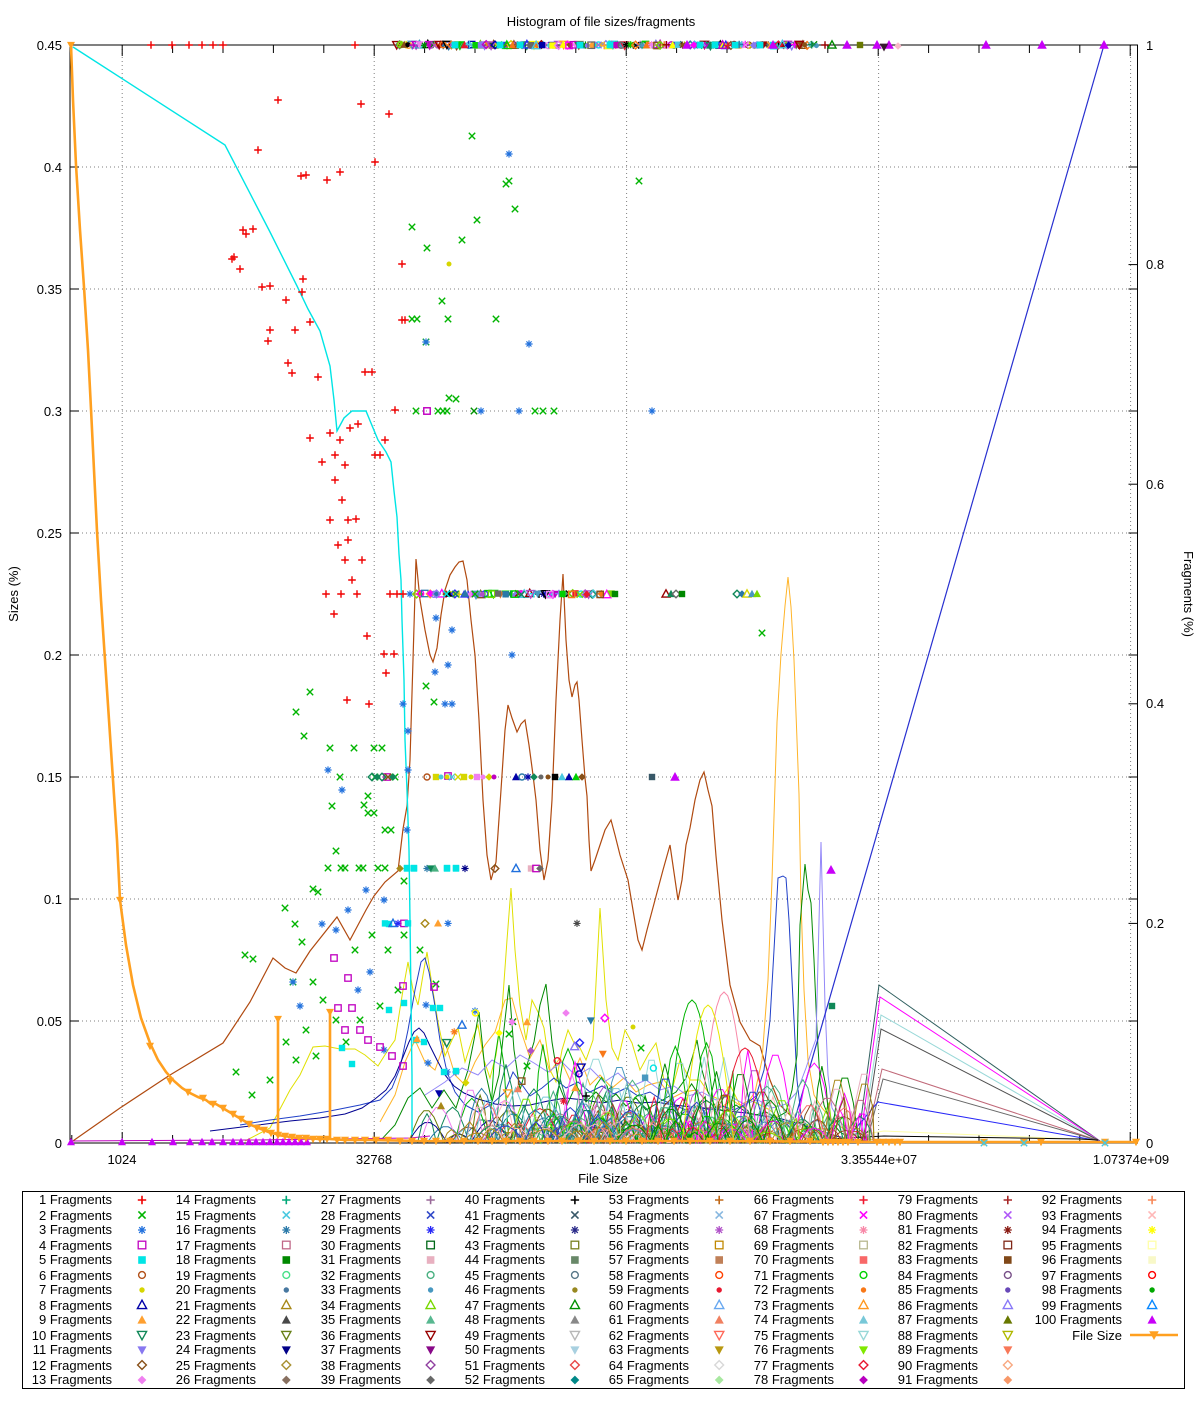 Image resolution: width=1200 pixels, height=1405 pixels. What do you see at coordinates (1149, 45) in the screenshot?
I see `svg-text: 1` at bounding box center [1149, 45].